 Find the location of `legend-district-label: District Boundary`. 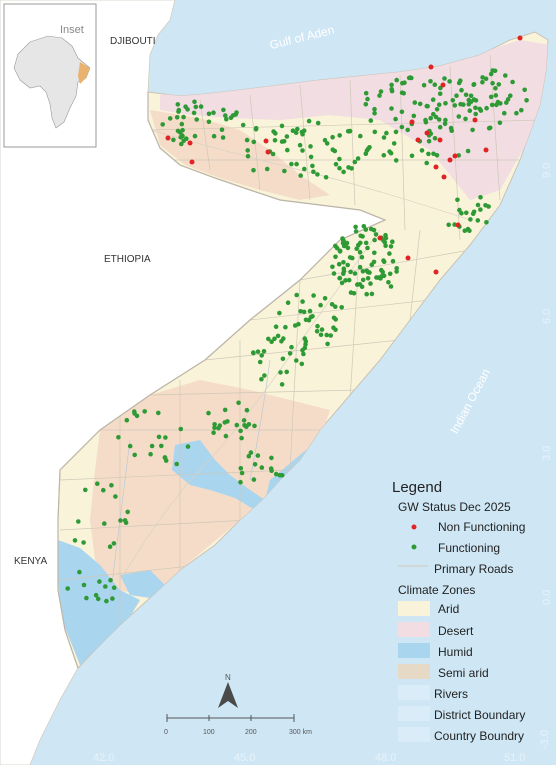

legend-district-label: District Boundary is located at coordinates (479, 715).